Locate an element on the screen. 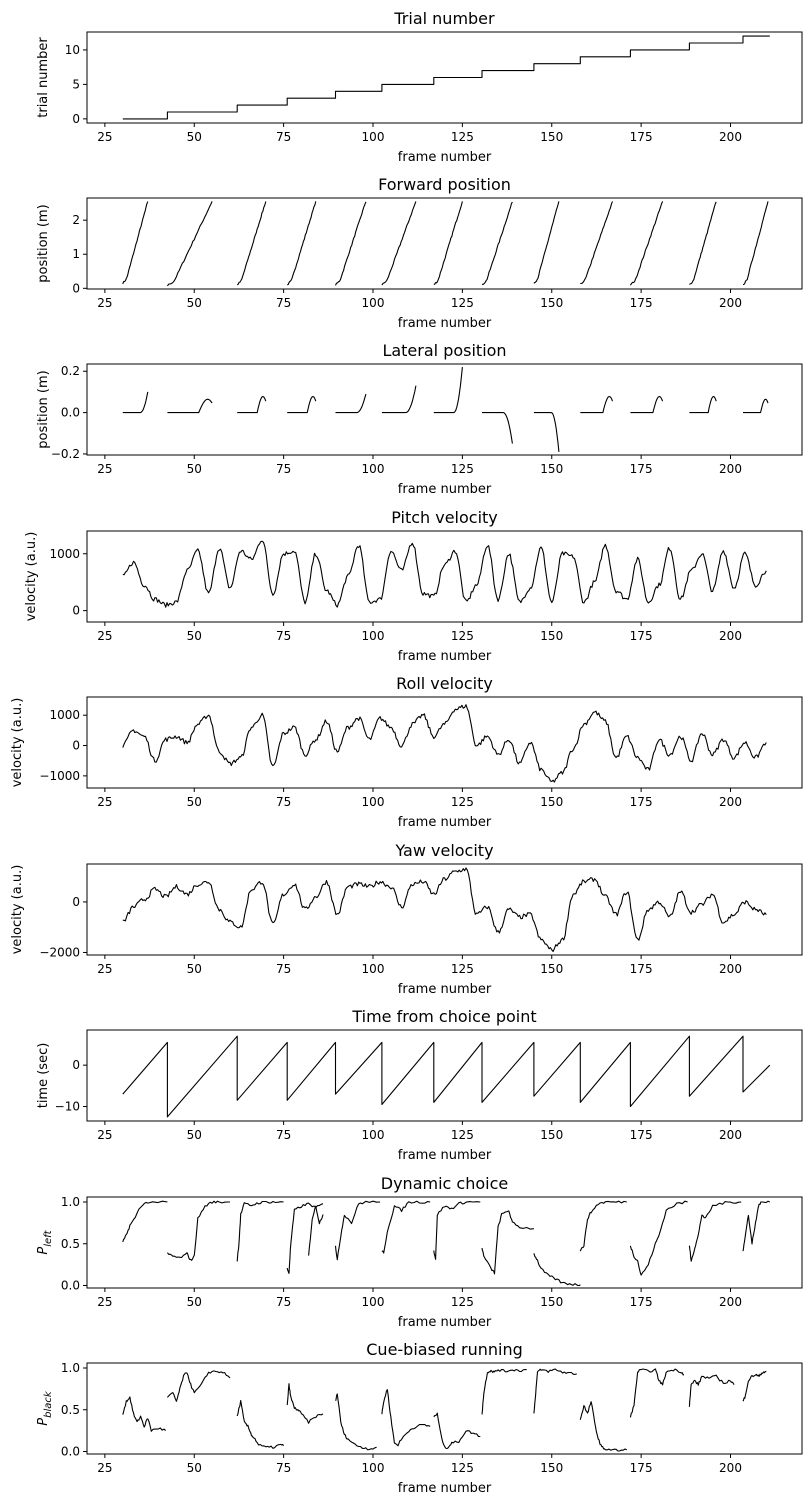 The height and width of the screenshot is (1511, 811). y-tick-label: −1000 is located at coordinates (59, 776).